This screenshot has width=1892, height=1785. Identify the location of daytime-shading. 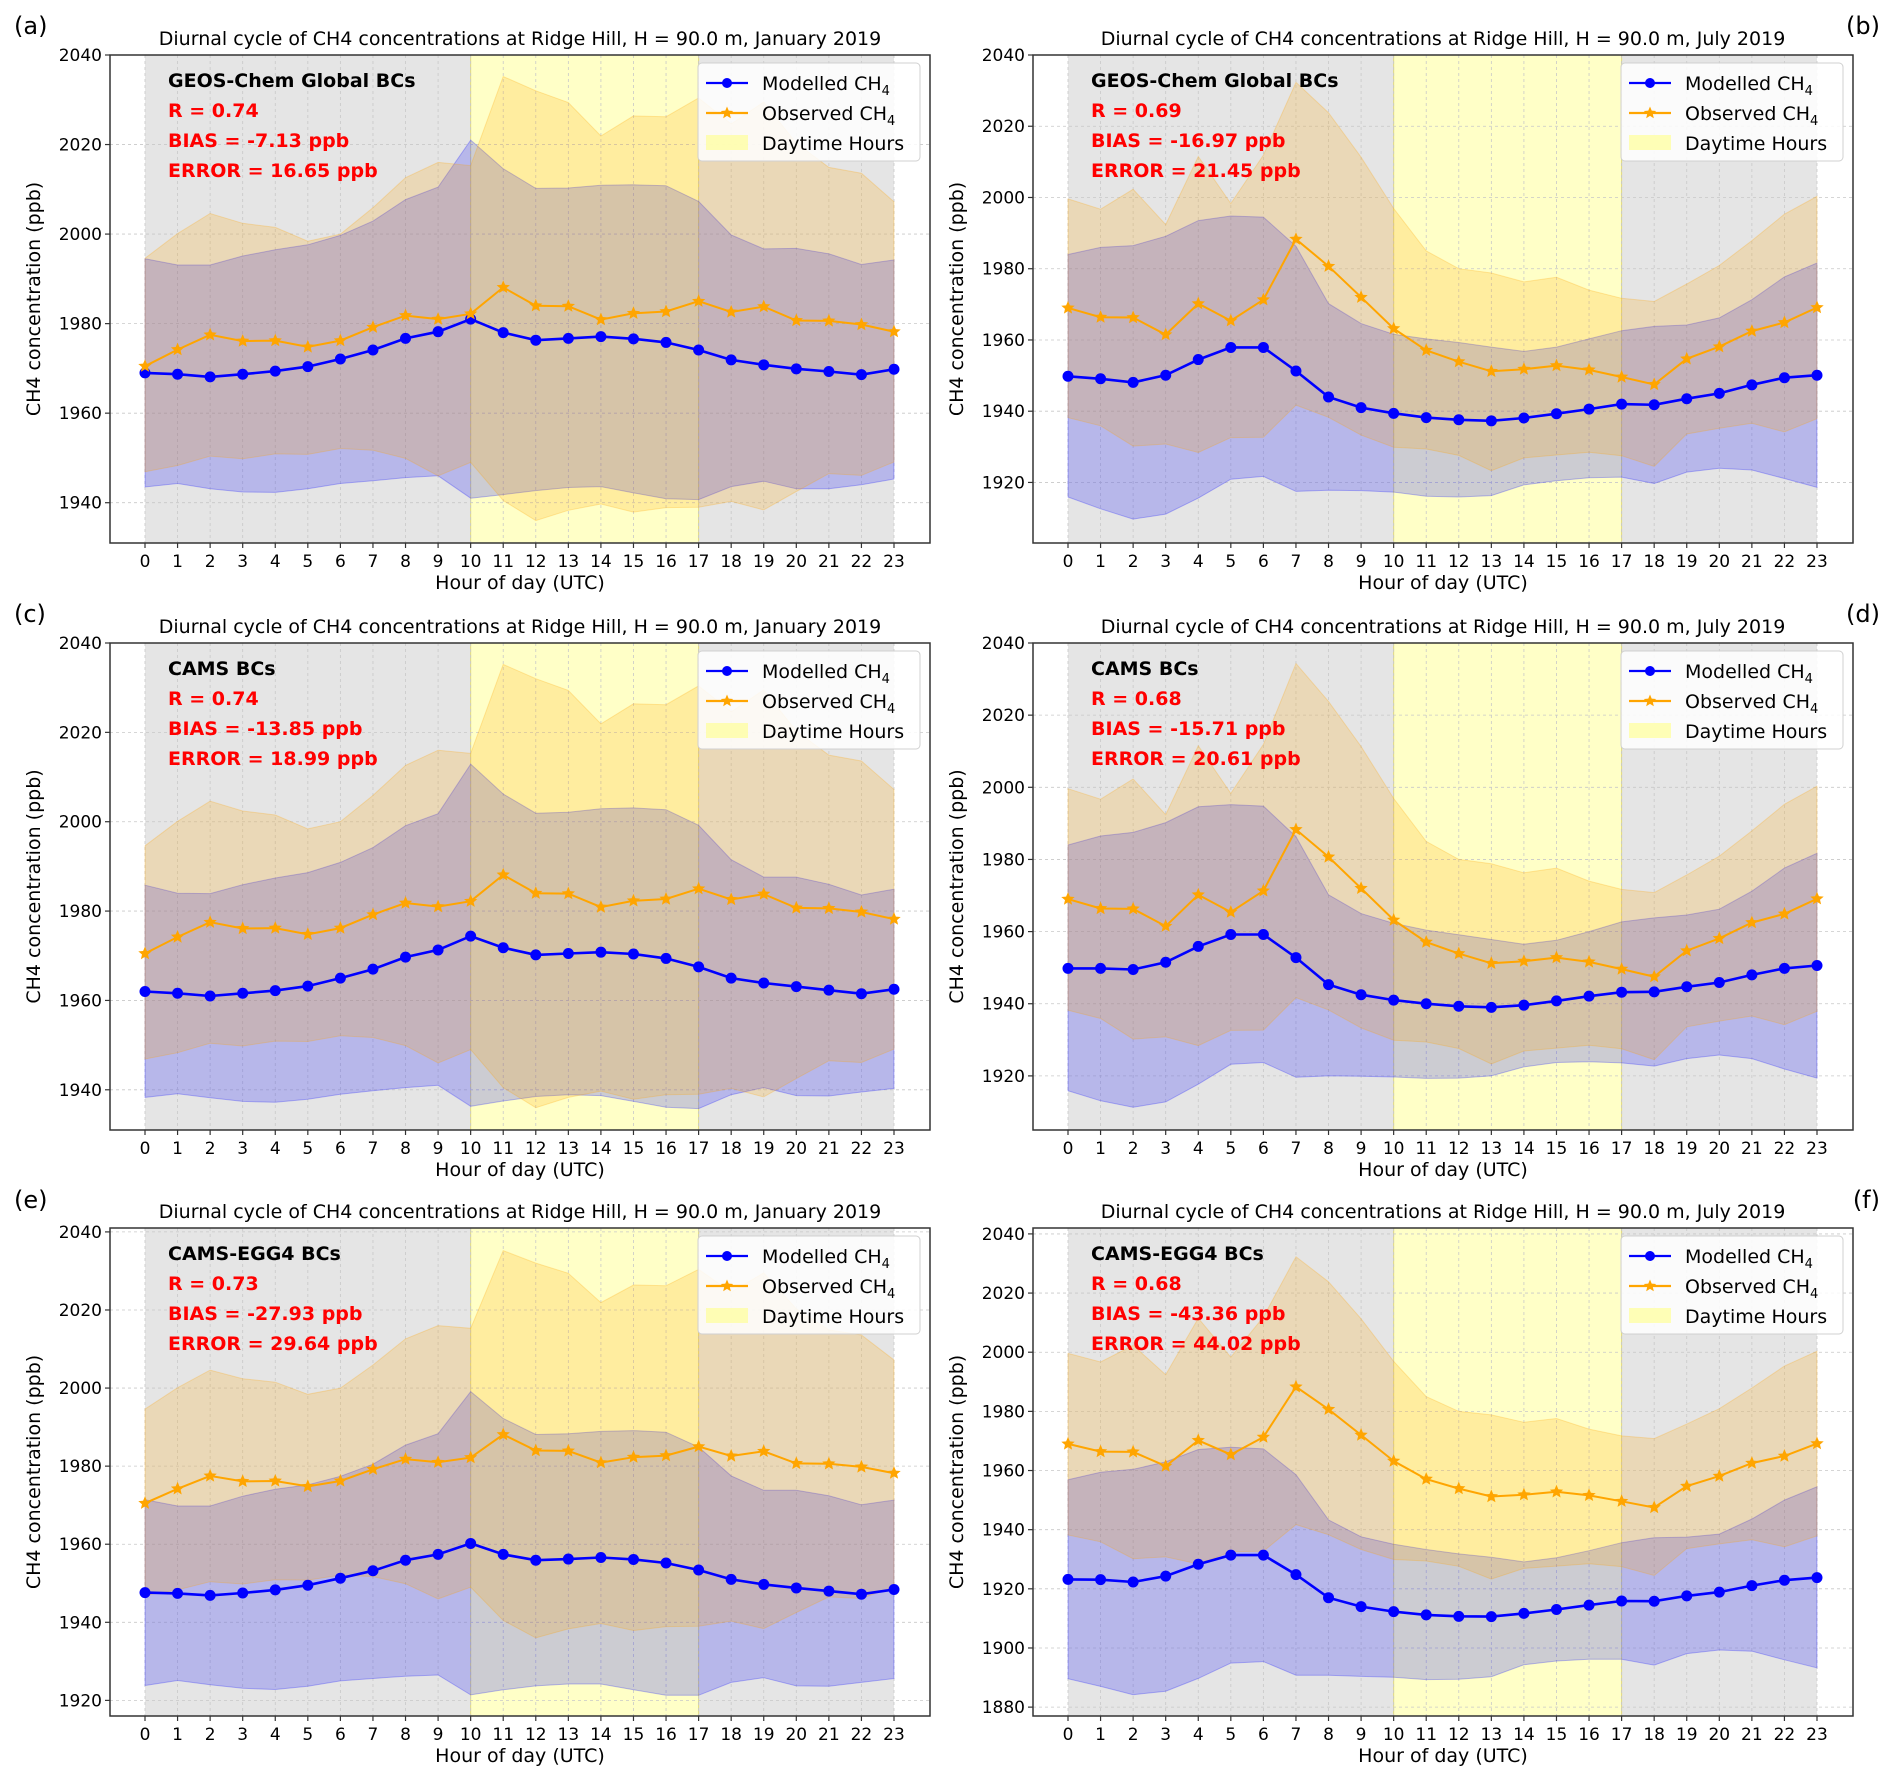
(584, 1472).